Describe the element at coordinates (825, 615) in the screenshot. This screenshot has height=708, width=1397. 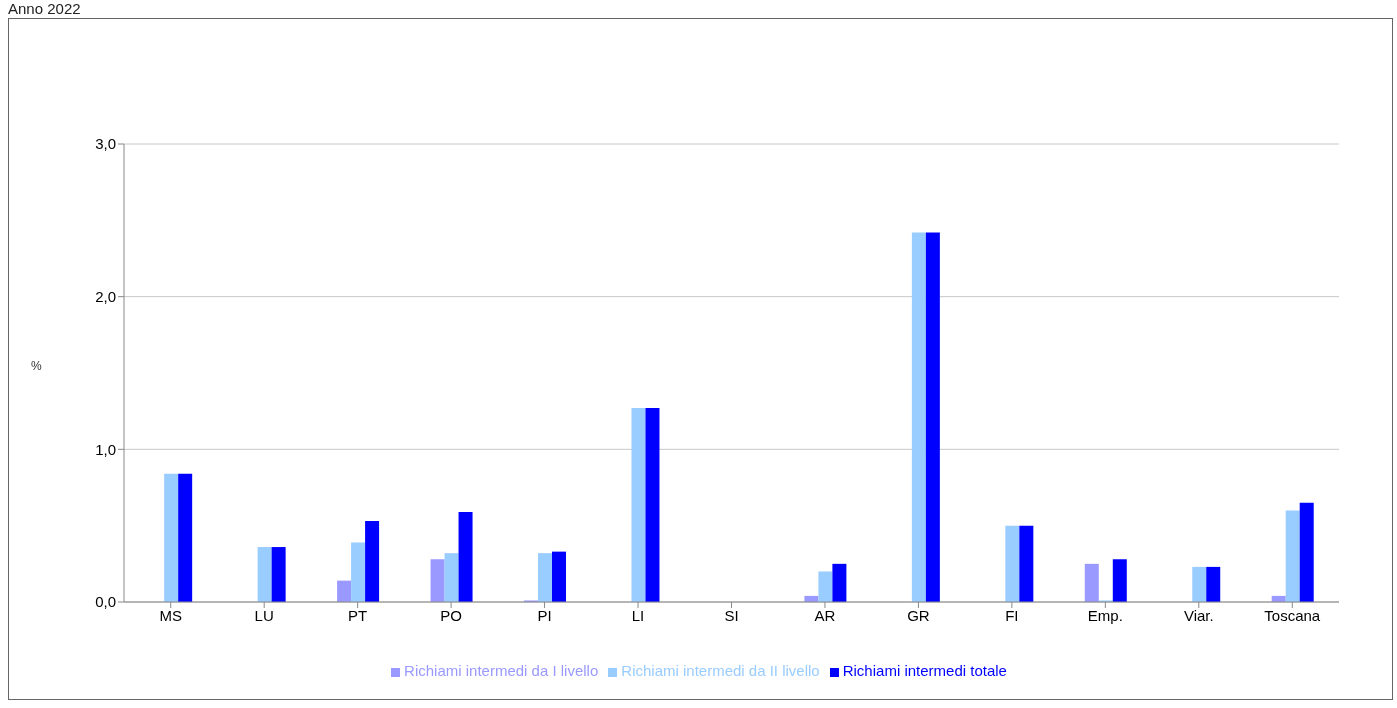
I see `x-tick-label: AR` at that location.